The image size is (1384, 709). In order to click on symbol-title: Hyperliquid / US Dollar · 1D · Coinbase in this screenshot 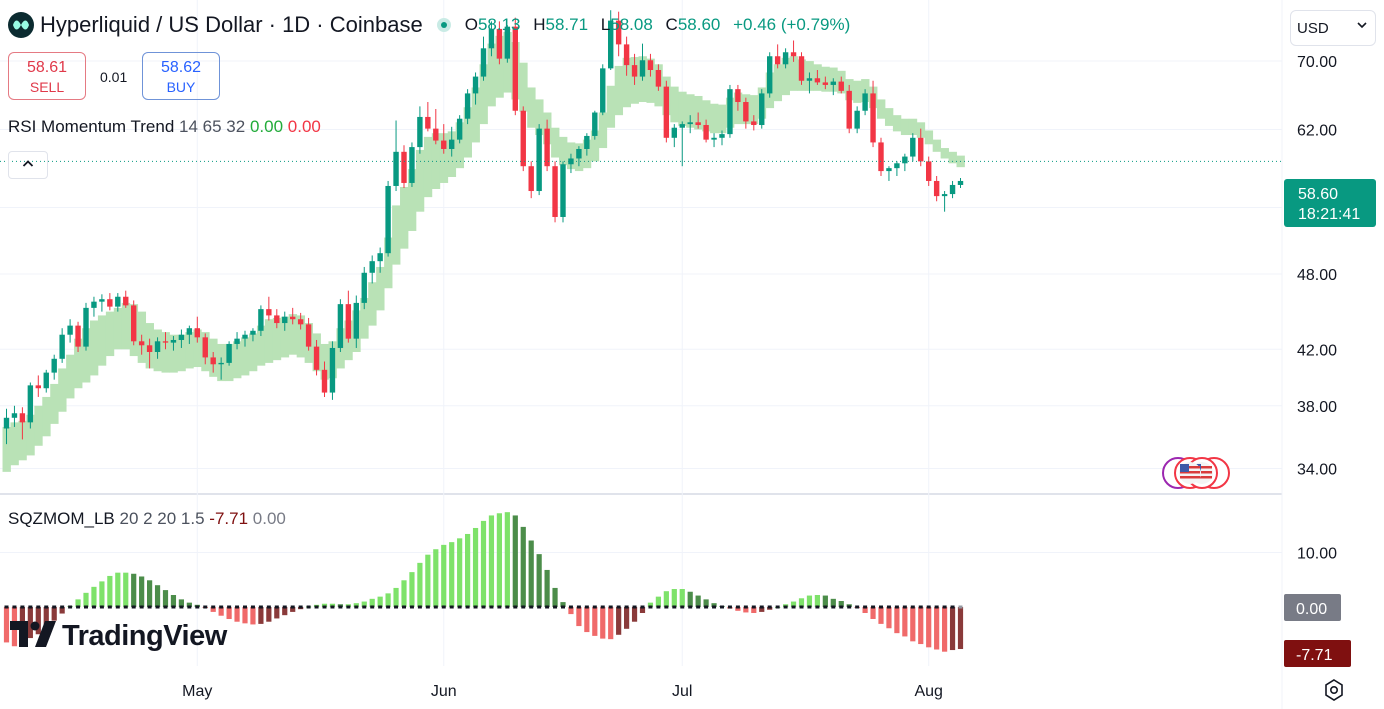, I will do `click(231, 24)`.